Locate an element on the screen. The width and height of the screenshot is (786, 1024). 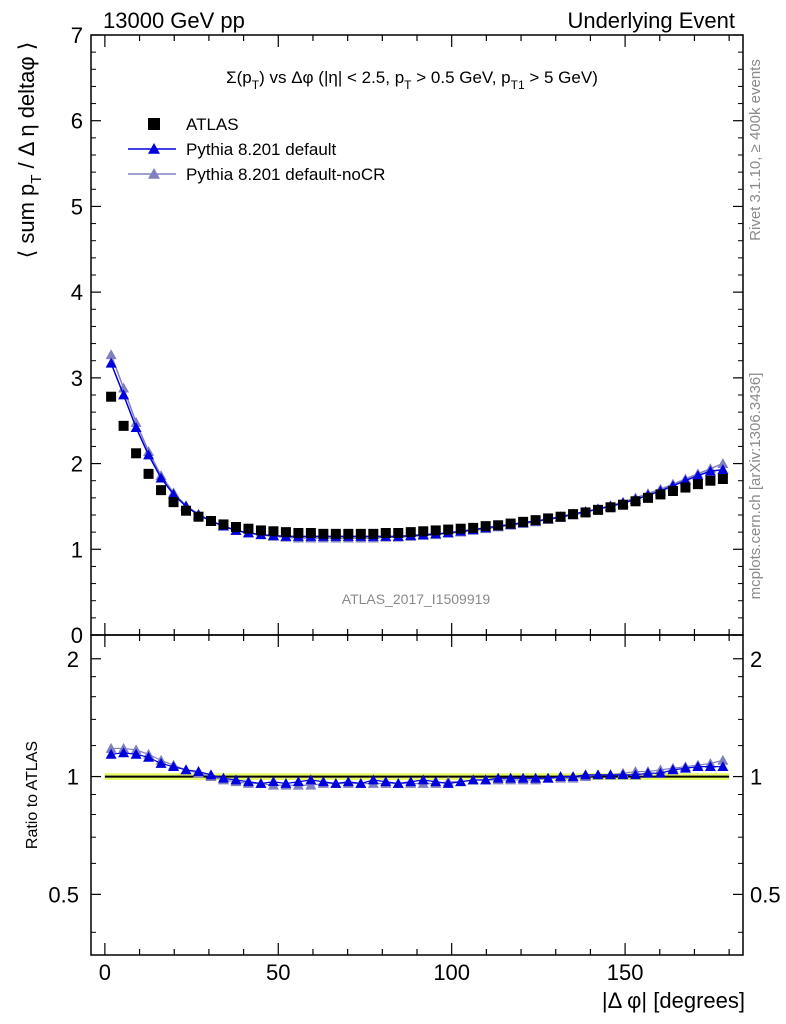
x-tick-label: 50 is located at coordinates (278, 972).